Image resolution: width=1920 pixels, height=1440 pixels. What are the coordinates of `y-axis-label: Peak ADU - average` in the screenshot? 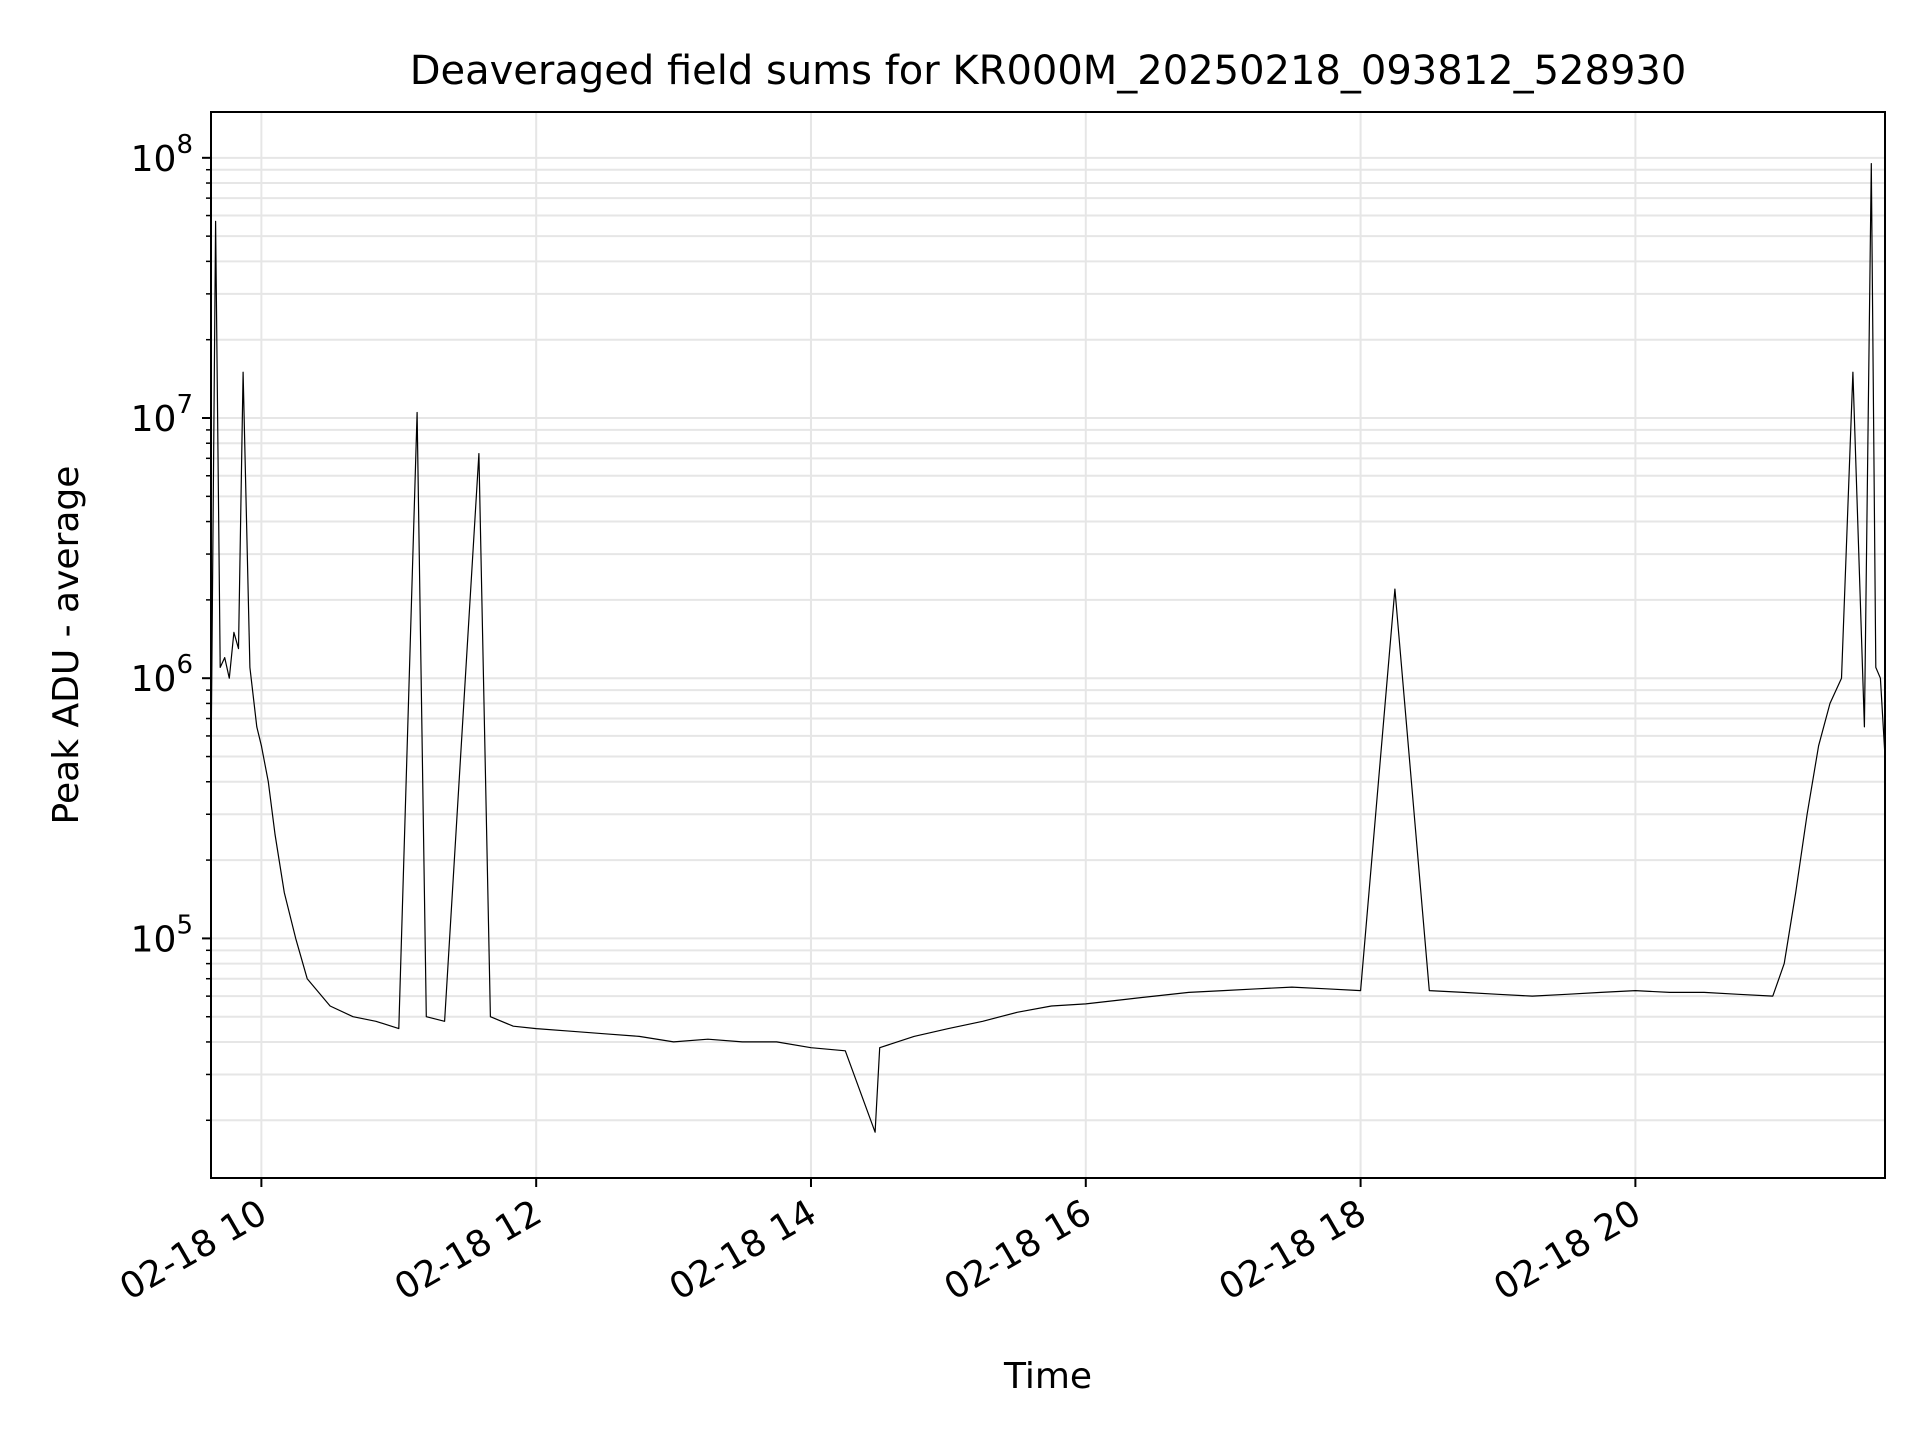 It's located at (66, 645).